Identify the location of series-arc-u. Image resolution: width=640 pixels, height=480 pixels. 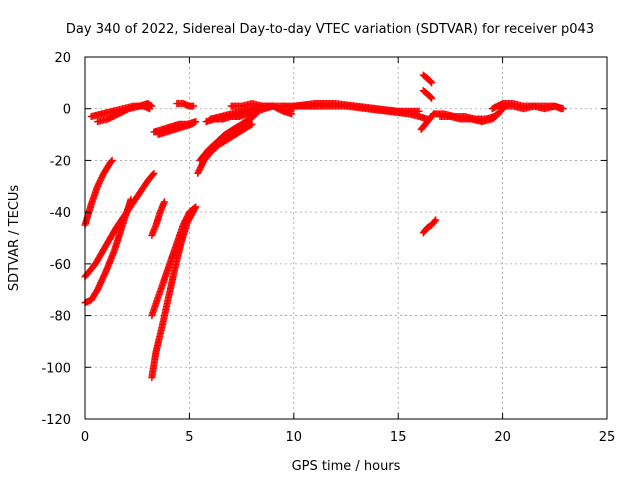
(427, 121).